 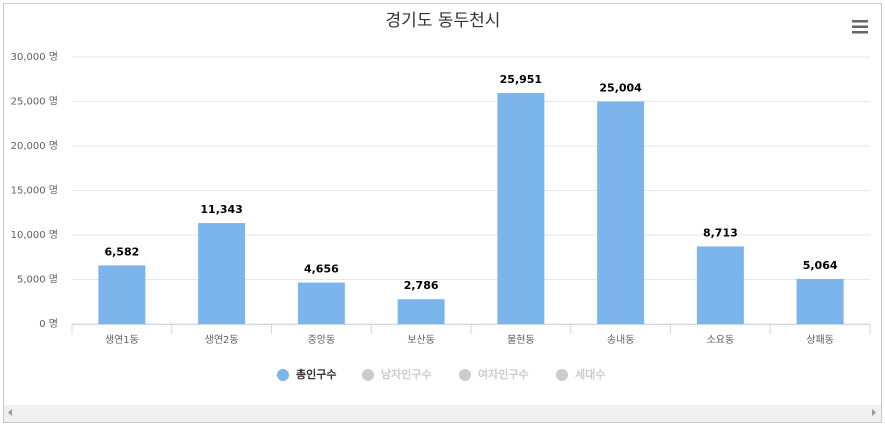 I want to click on x-tick-label: 송내동, so click(x=621, y=340).